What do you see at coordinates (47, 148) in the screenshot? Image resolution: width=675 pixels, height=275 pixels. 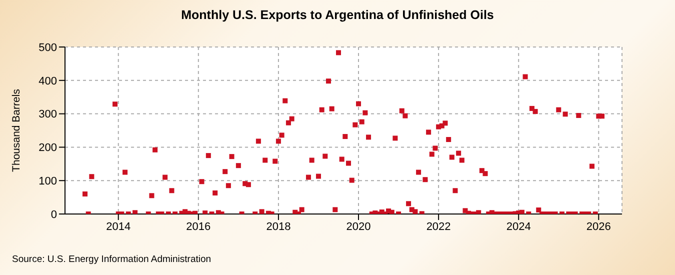 I see `y-tick-label: 200` at bounding box center [47, 148].